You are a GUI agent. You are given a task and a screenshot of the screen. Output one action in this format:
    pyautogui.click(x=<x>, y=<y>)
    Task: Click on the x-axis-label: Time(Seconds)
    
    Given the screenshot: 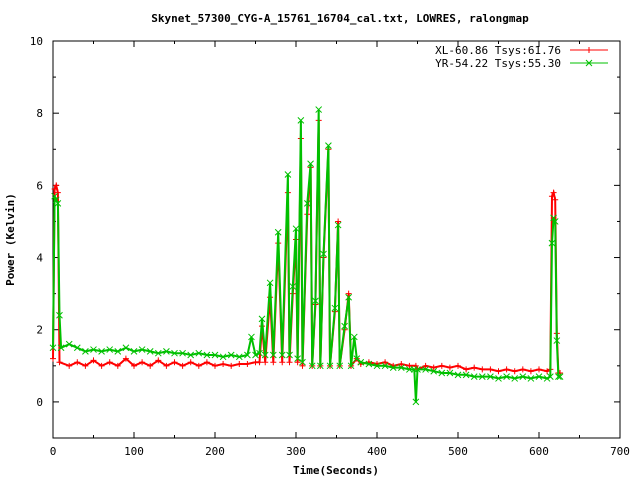 What is the action you would take?
    pyautogui.click(x=336, y=470)
    